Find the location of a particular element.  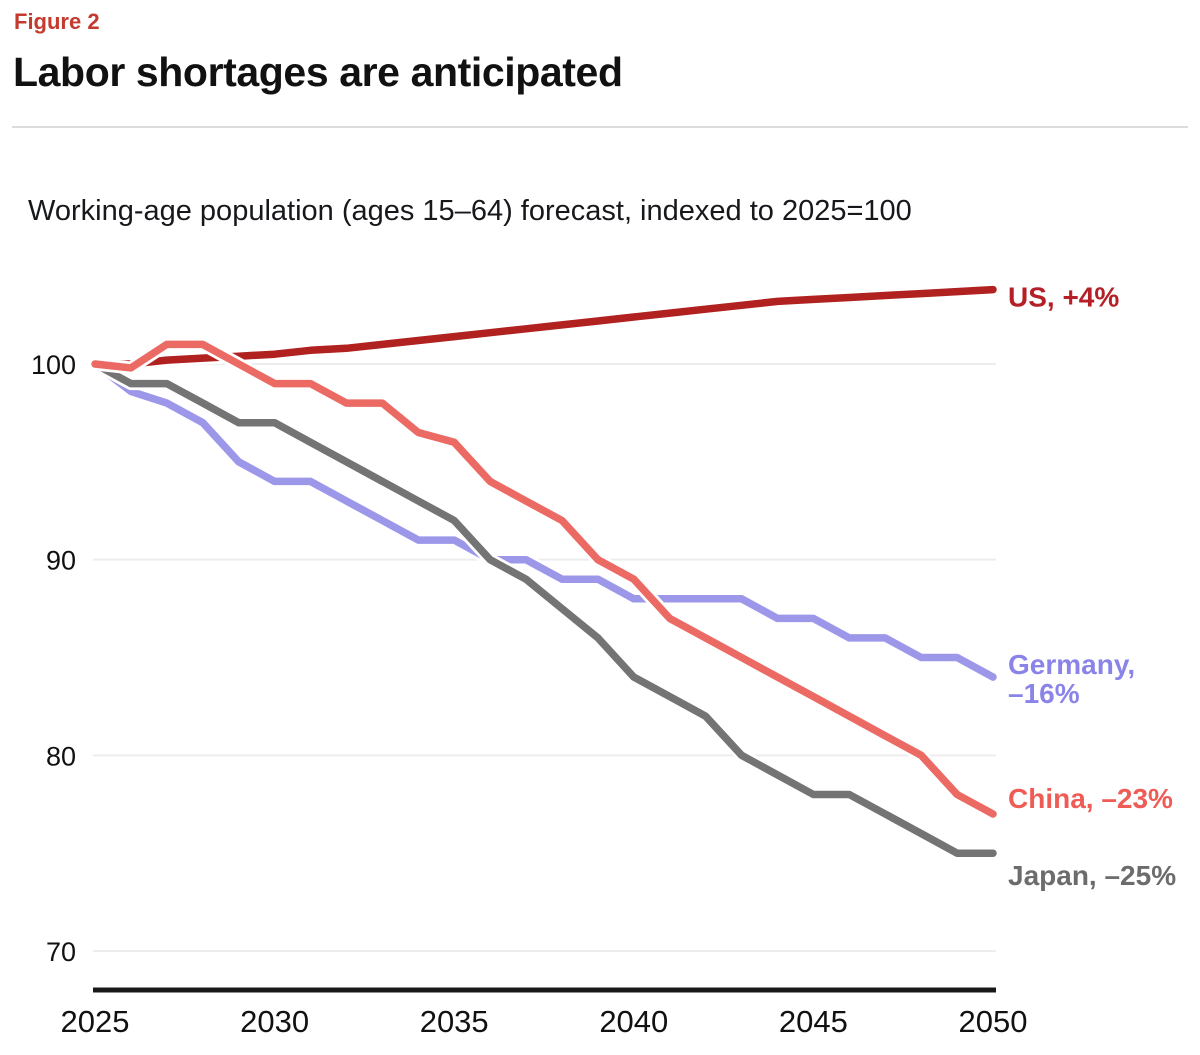

series-label-germany-line2: –16% is located at coordinates (1044, 693).